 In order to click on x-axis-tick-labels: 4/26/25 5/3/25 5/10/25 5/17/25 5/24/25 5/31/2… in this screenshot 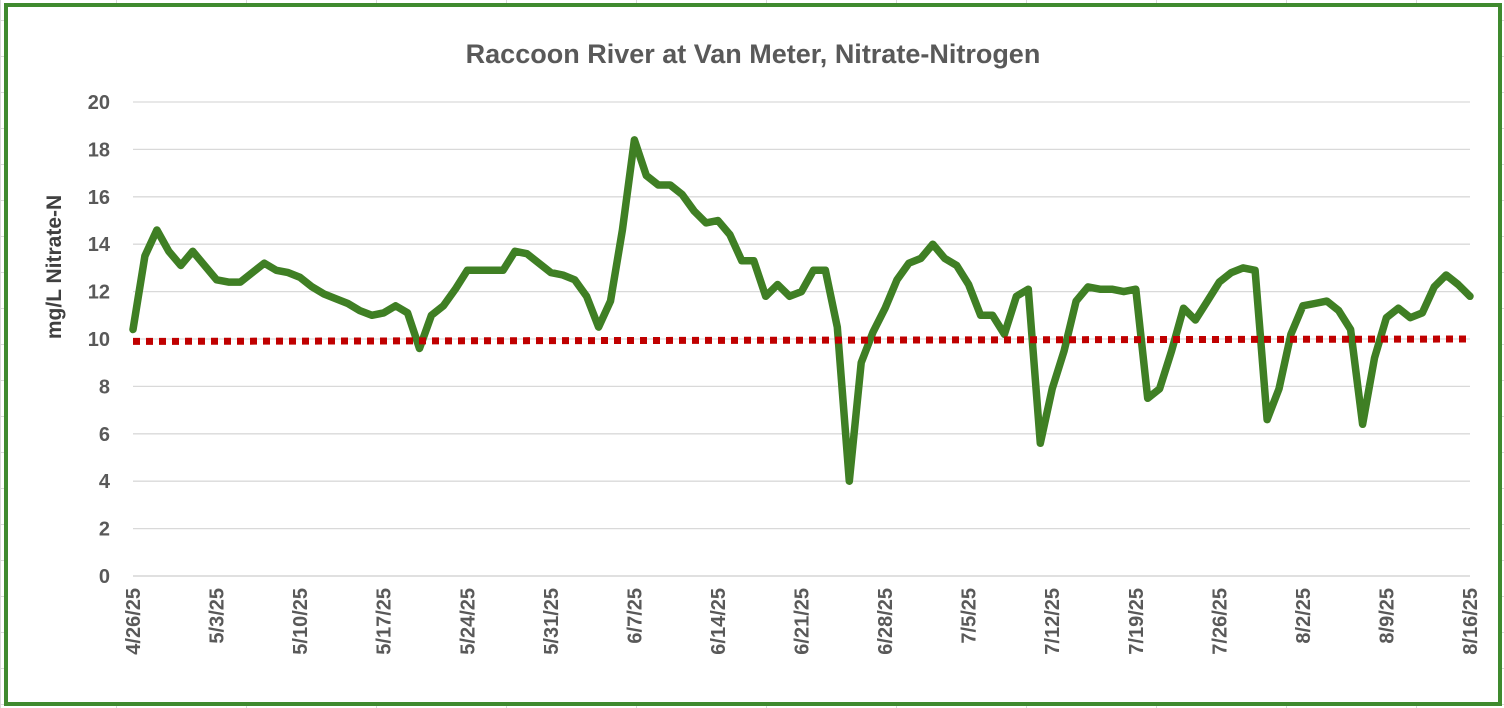, I will do `click(802, 621)`.